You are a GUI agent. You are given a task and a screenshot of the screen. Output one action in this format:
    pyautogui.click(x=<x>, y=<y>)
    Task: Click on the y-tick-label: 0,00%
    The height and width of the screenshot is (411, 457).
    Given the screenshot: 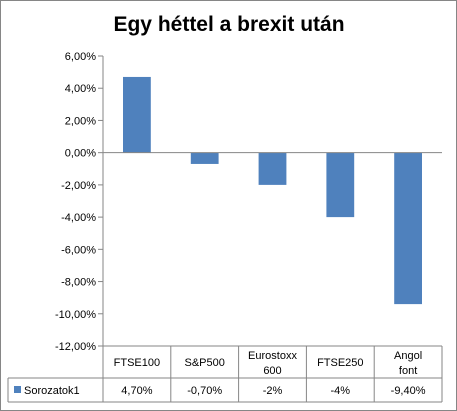 What is the action you would take?
    pyautogui.click(x=80, y=154)
    